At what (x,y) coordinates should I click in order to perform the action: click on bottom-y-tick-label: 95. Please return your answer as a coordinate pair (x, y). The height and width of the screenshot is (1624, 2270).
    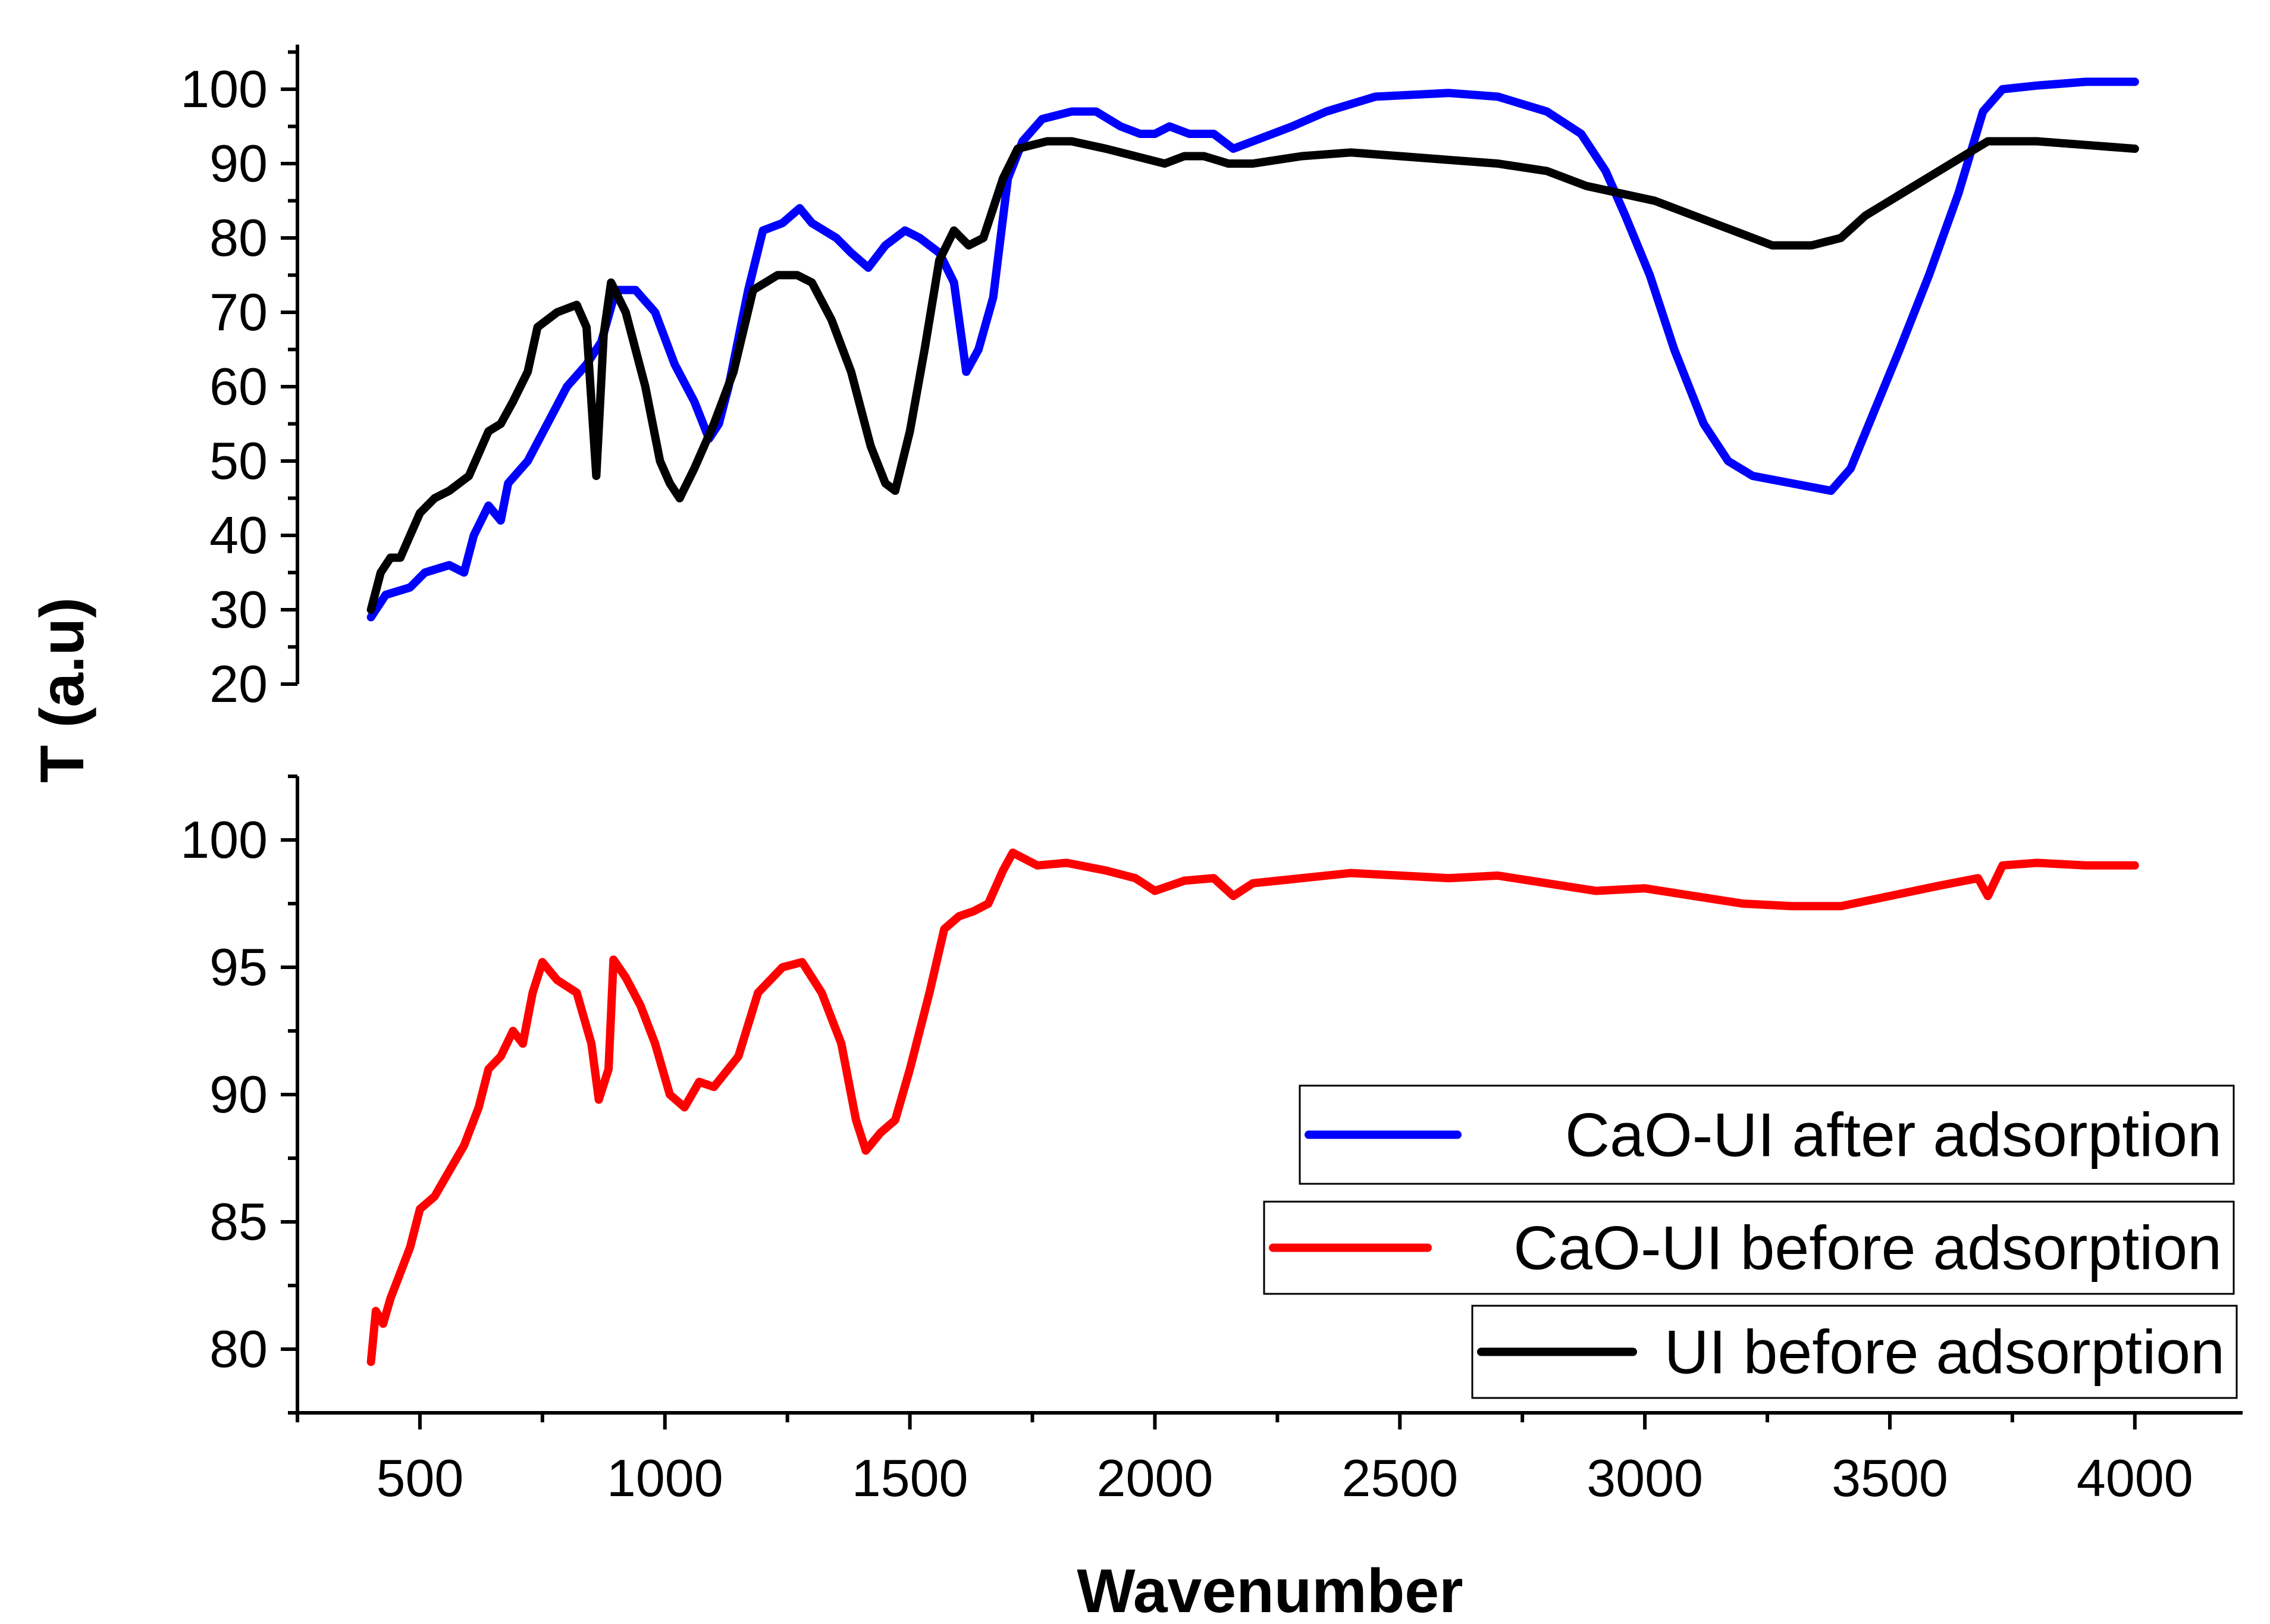
    Looking at the image, I should click on (238, 967).